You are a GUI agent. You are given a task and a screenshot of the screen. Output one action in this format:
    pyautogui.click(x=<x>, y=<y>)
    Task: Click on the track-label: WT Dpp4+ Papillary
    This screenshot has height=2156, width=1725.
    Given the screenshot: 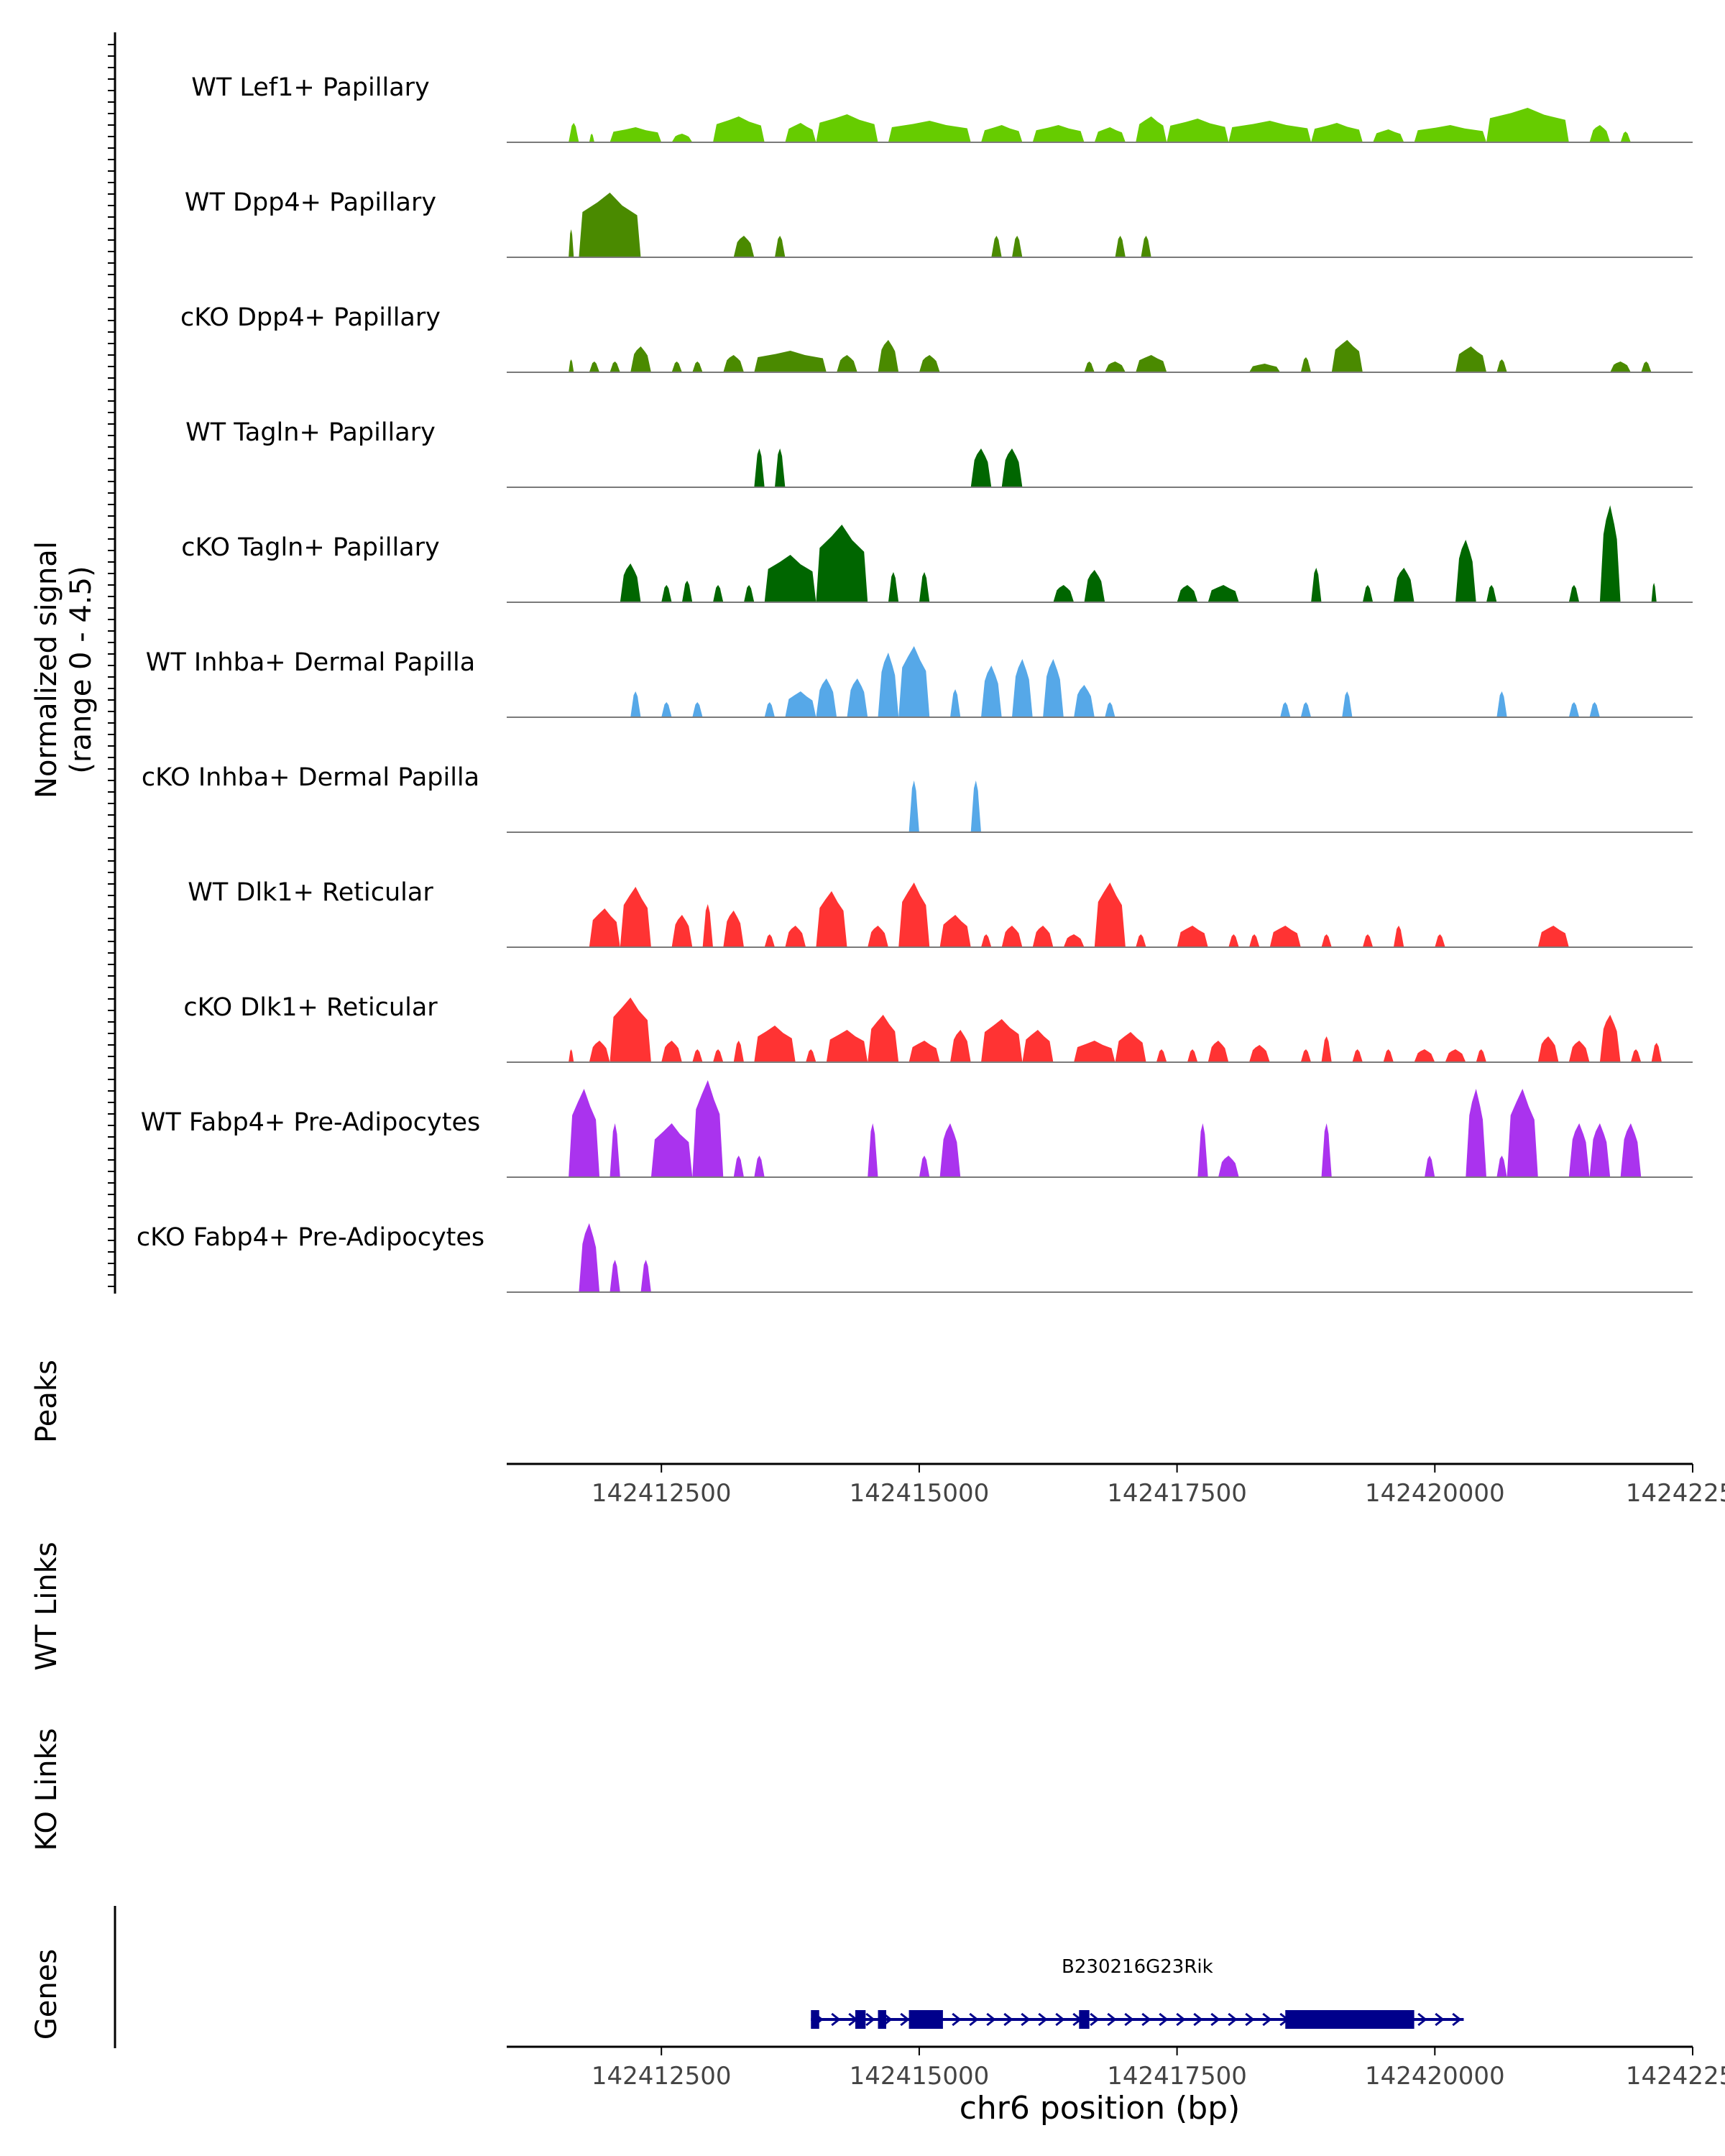 What is the action you would take?
    pyautogui.click(x=310, y=203)
    